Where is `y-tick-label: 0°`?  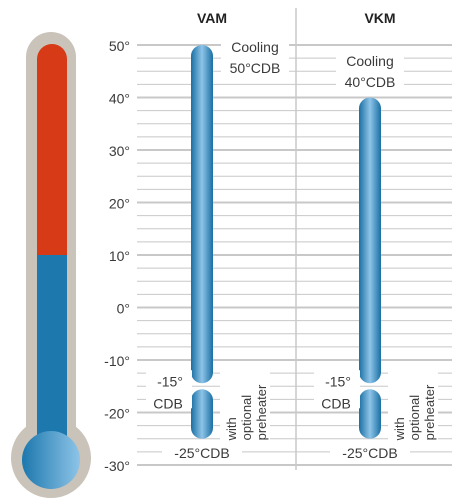
y-tick-label: 0° is located at coordinates (123, 309).